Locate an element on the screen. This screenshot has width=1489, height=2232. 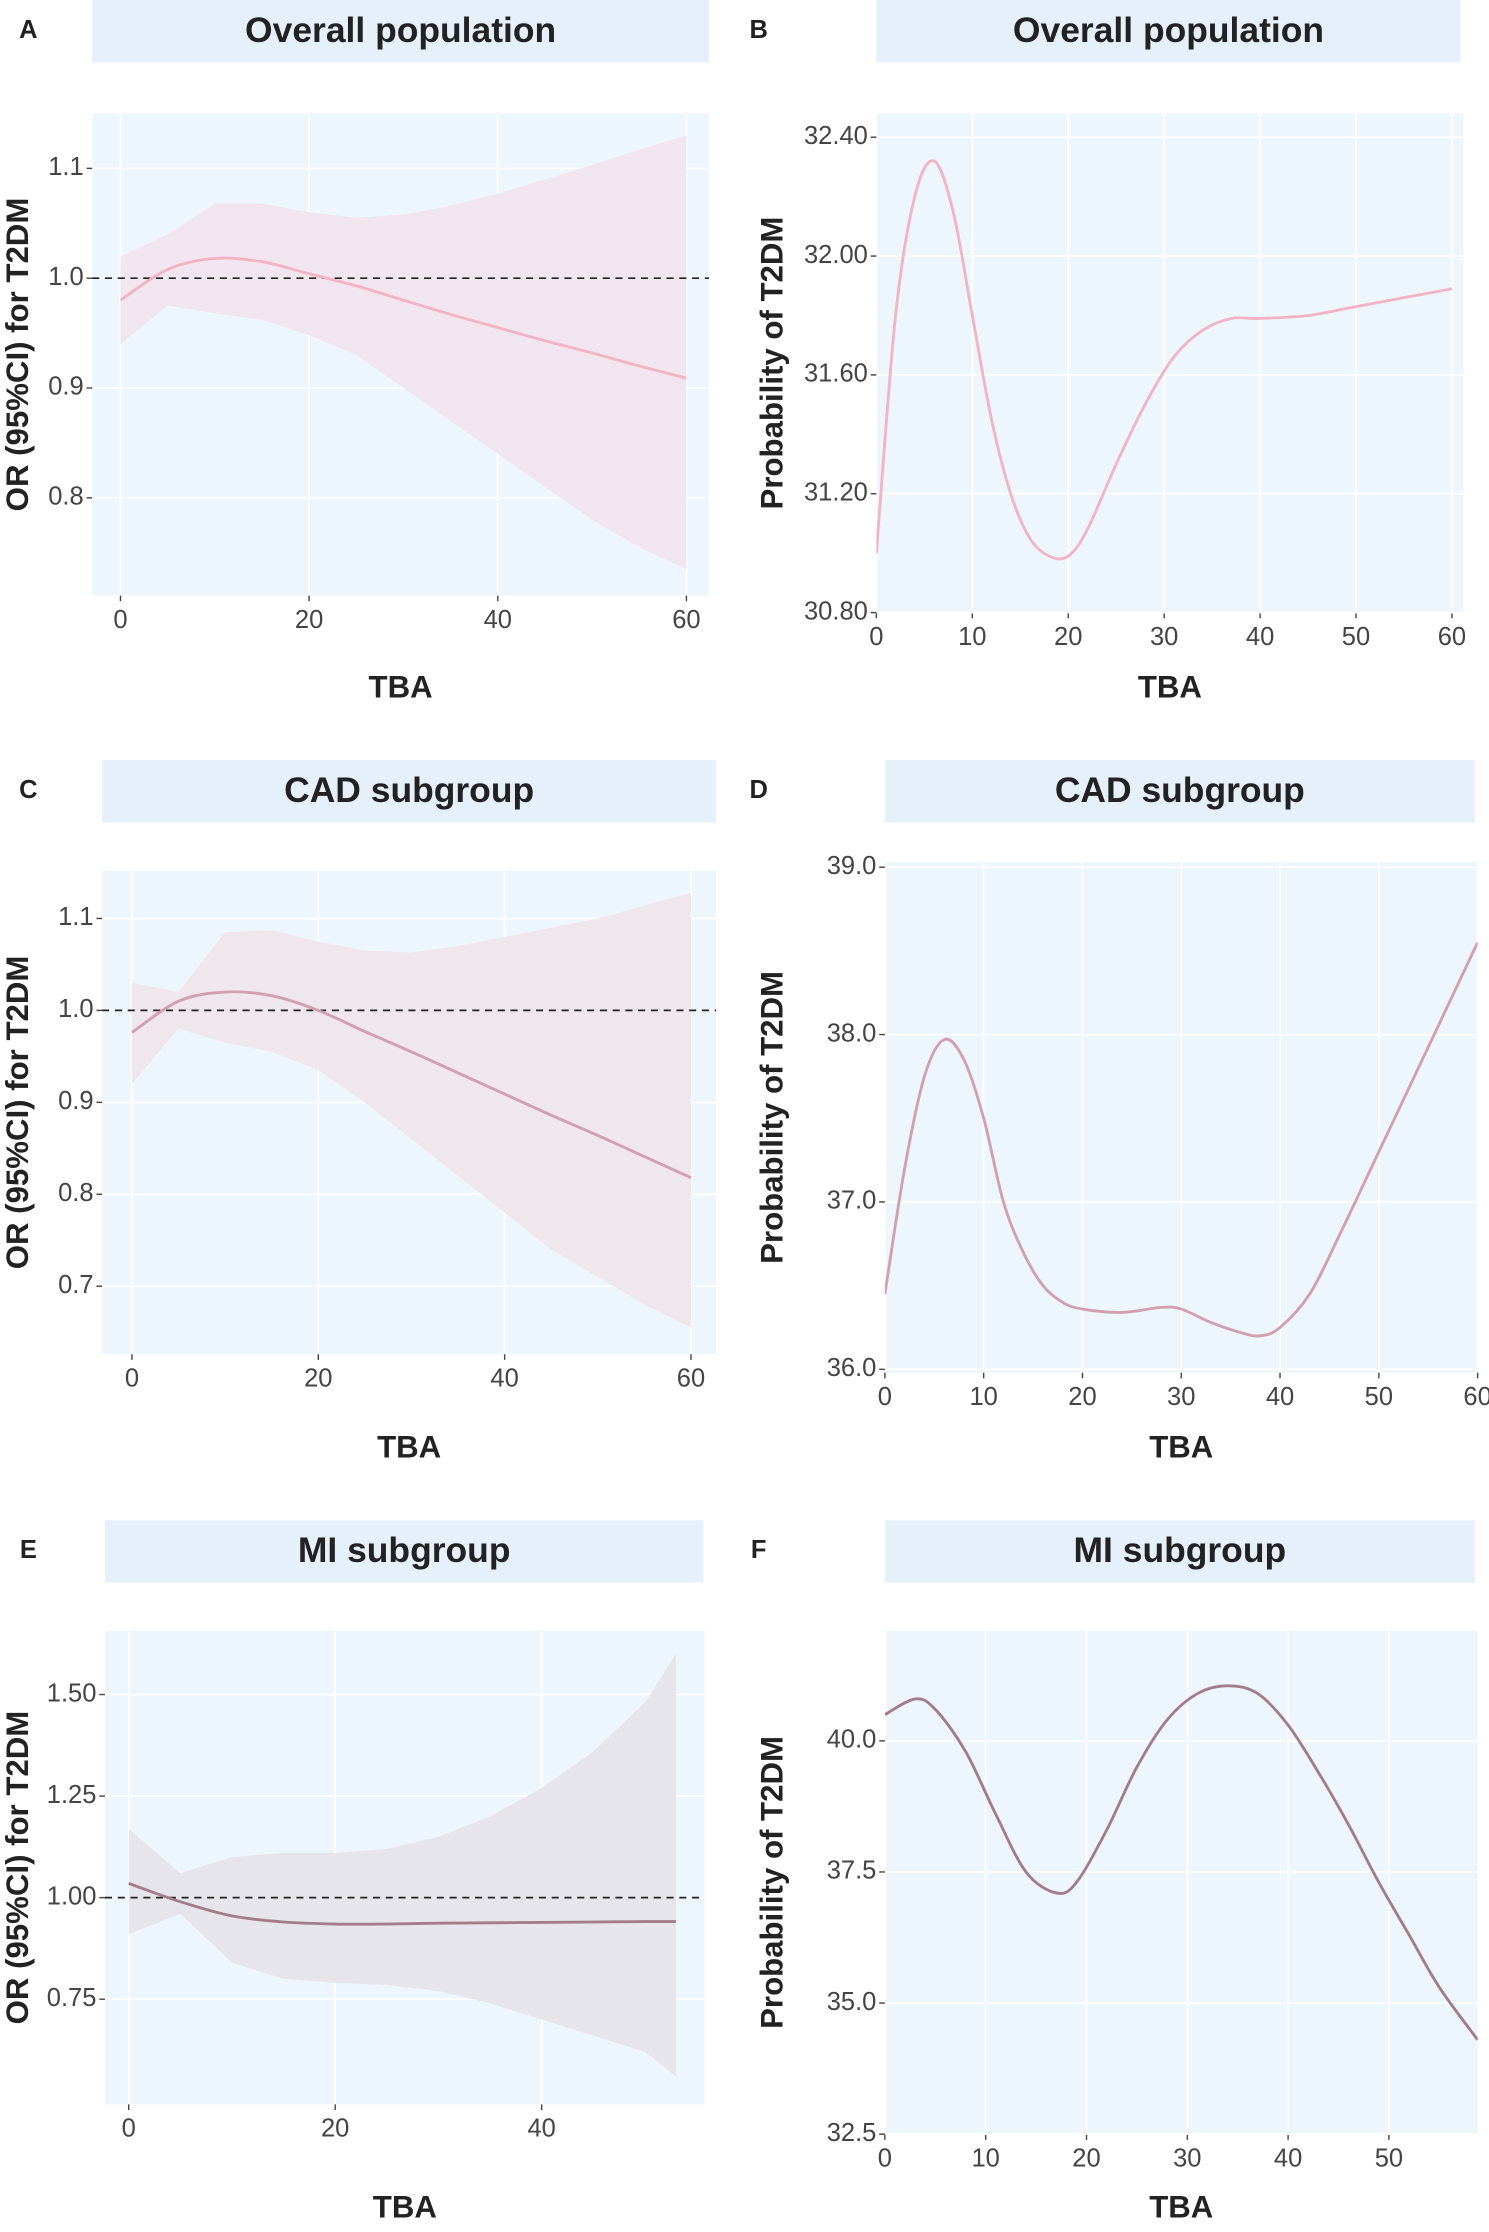
y-tick-label: 37.0 is located at coordinates (852, 1201).